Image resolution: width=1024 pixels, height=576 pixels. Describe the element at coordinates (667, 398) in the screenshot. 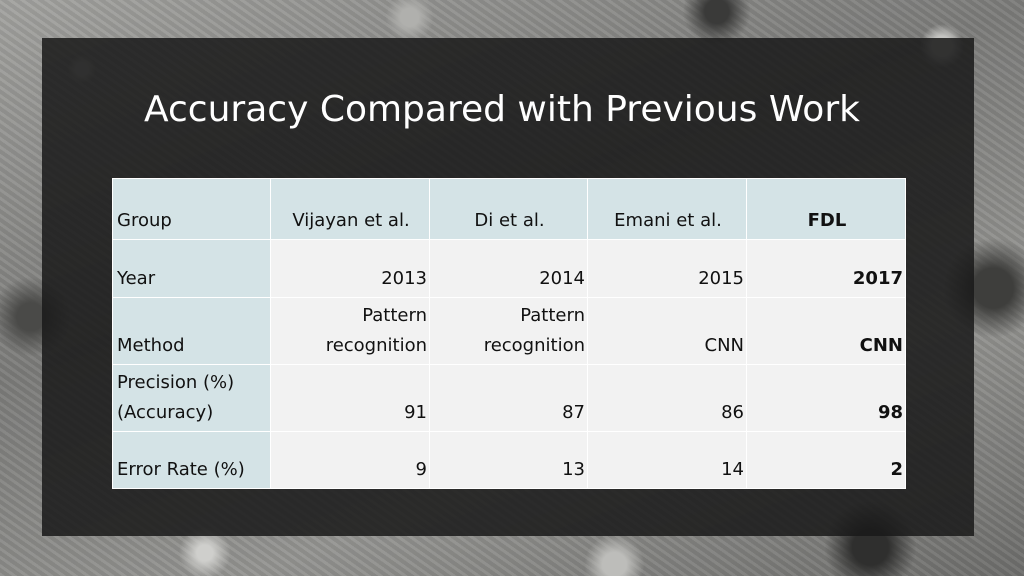

I see `table-cell: 86` at that location.